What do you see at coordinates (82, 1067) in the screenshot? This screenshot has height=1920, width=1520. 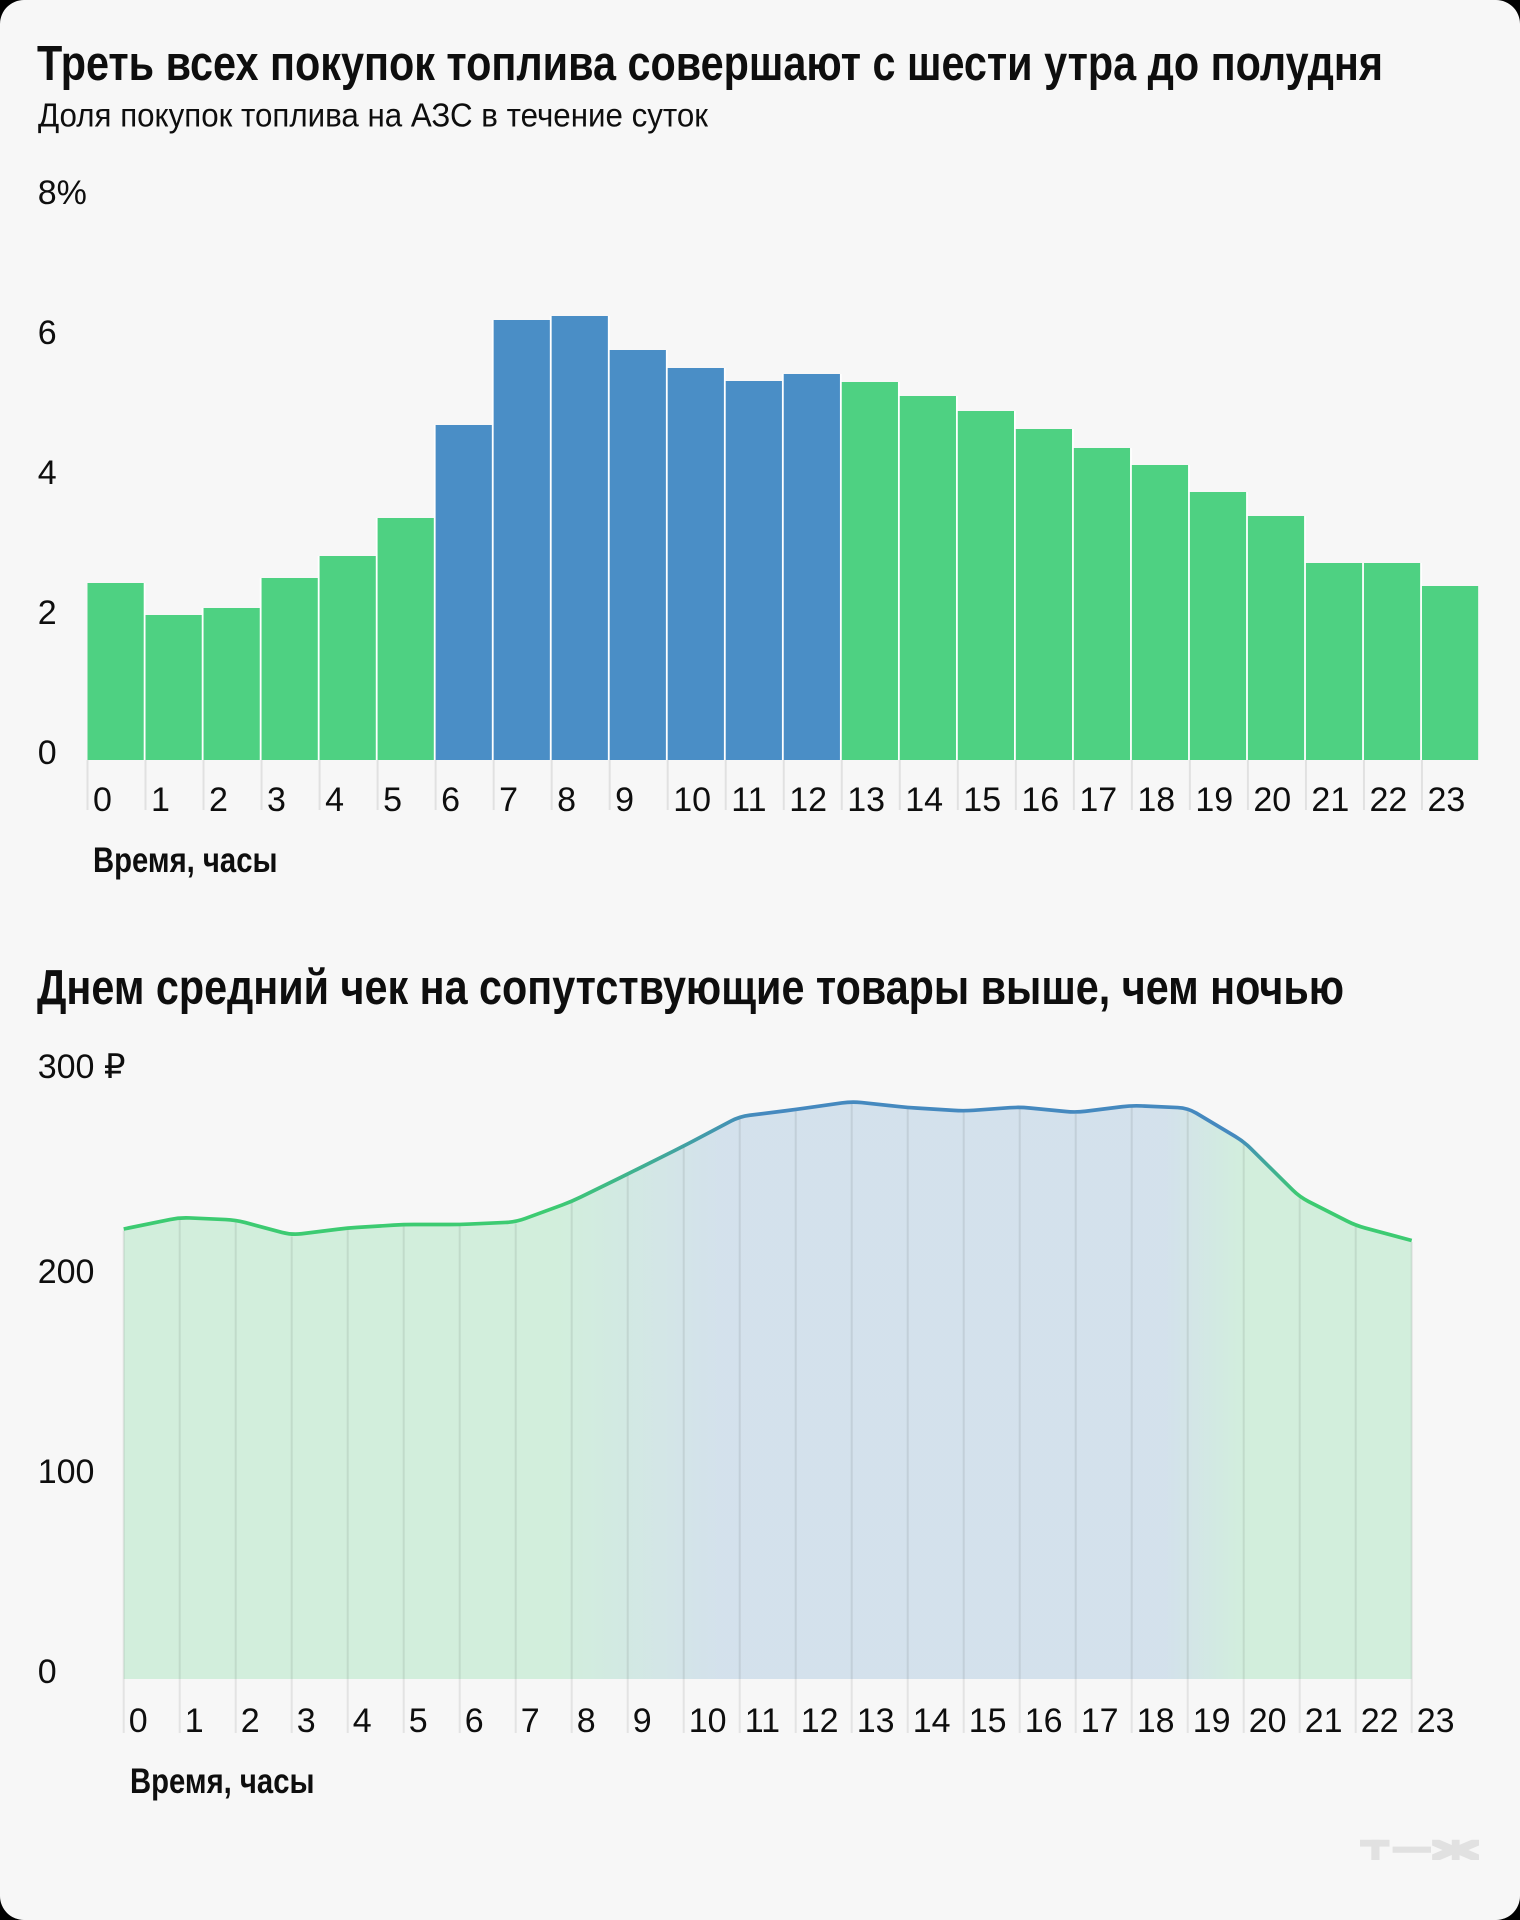 I see `svg-text: 300 ₽` at bounding box center [82, 1067].